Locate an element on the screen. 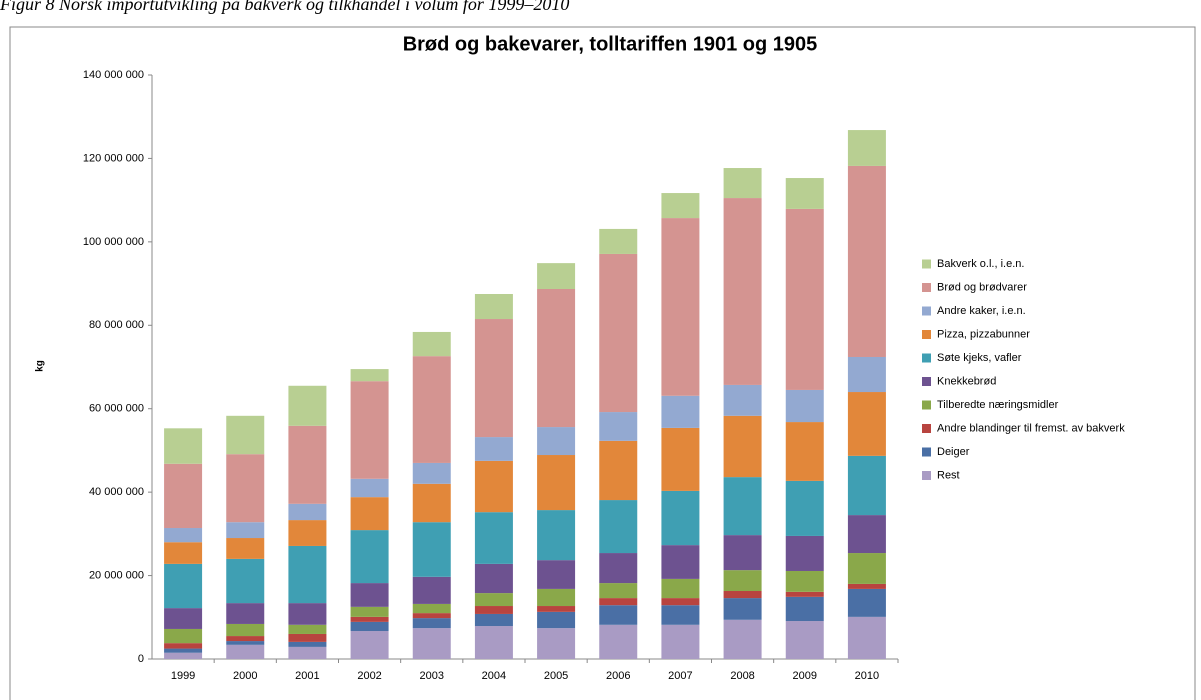 This screenshot has height=700, width=1201. legend-label: Andre blandinger til fremst. av bakverk is located at coordinates (1031, 428).